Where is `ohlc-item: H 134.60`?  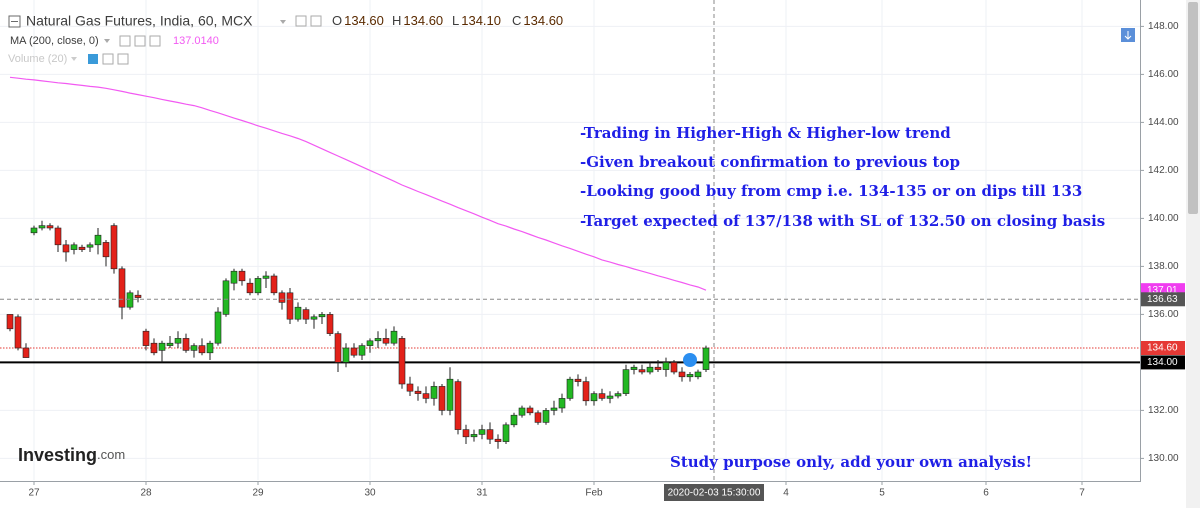
ohlc-item: H 134.60 is located at coordinates (417, 20).